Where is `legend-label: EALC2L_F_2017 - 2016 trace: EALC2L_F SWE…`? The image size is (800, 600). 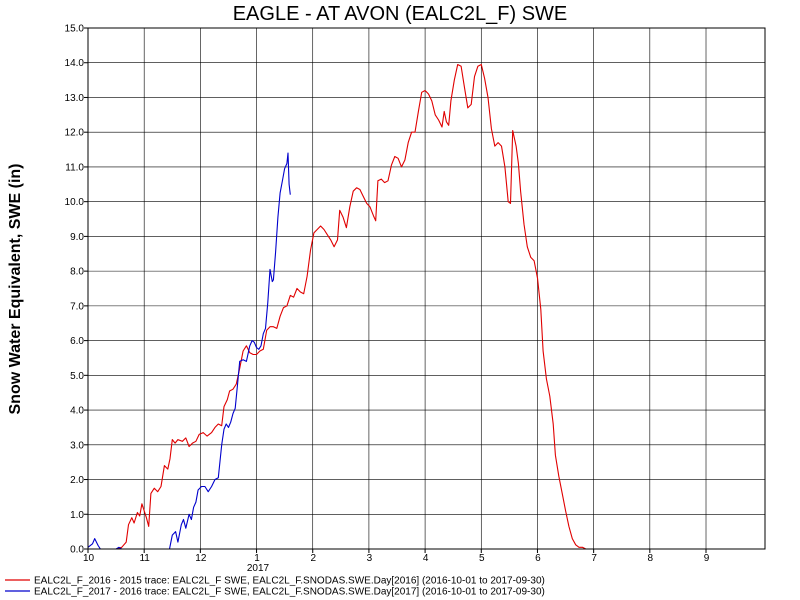 legend-label: EALC2L_F_2017 - 2016 trace: EALC2L_F SWE… is located at coordinates (289, 592).